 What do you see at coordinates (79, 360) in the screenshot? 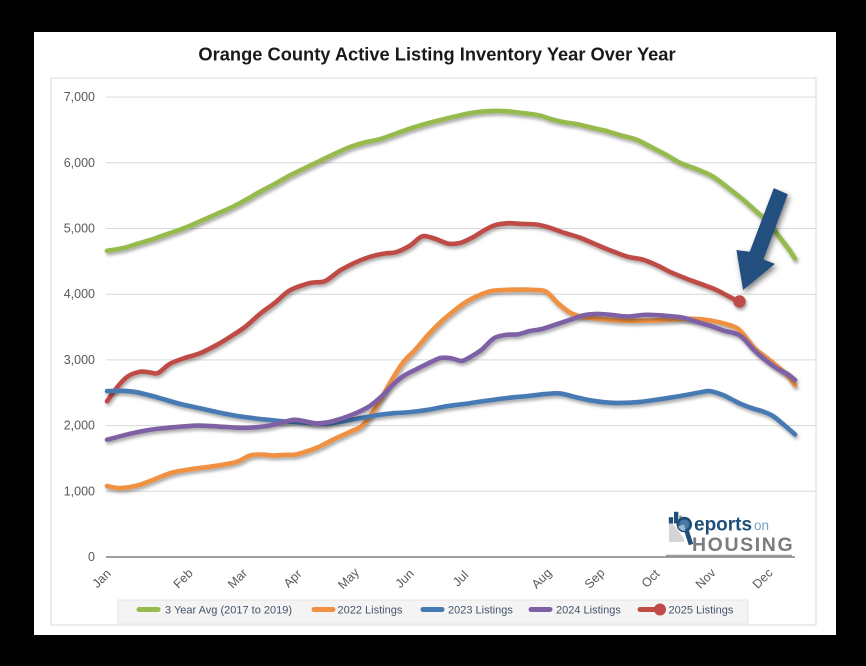
I see `svg-text: 3,000` at bounding box center [79, 360].